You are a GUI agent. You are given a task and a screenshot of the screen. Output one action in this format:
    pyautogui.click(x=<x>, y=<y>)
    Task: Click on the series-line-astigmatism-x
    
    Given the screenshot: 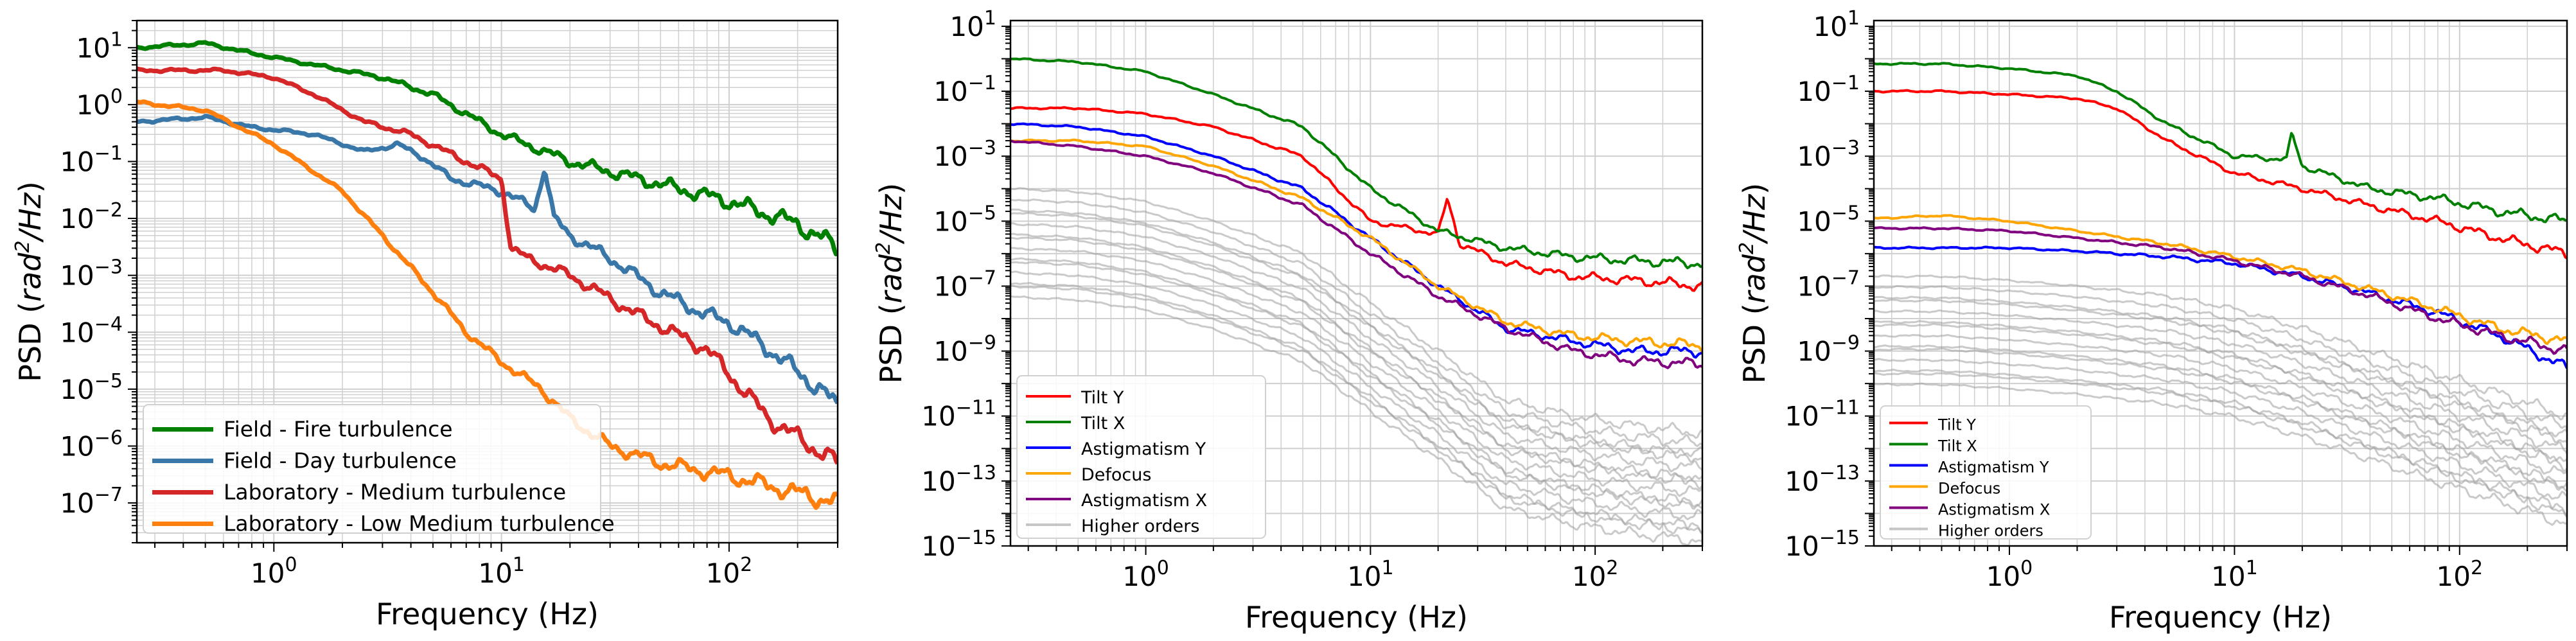 What is the action you would take?
    pyautogui.click(x=1356, y=254)
    